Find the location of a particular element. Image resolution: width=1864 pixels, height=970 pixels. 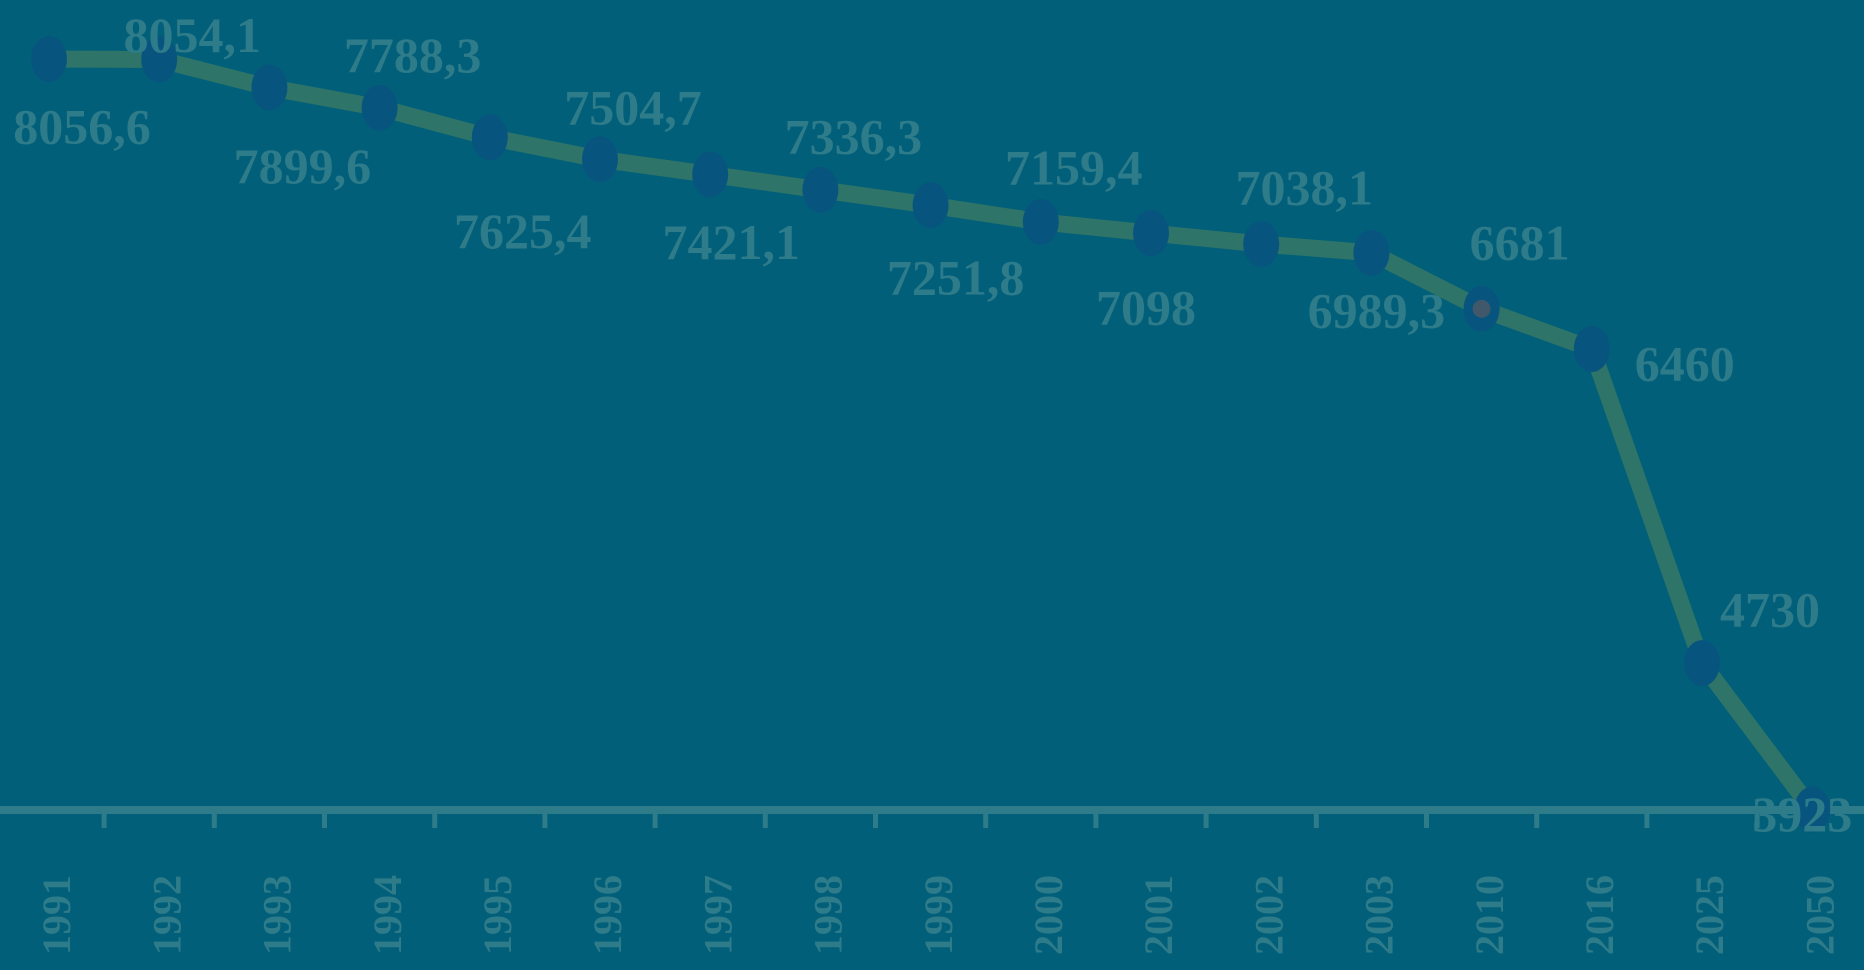

data-point-2050 is located at coordinates (1812, 809).